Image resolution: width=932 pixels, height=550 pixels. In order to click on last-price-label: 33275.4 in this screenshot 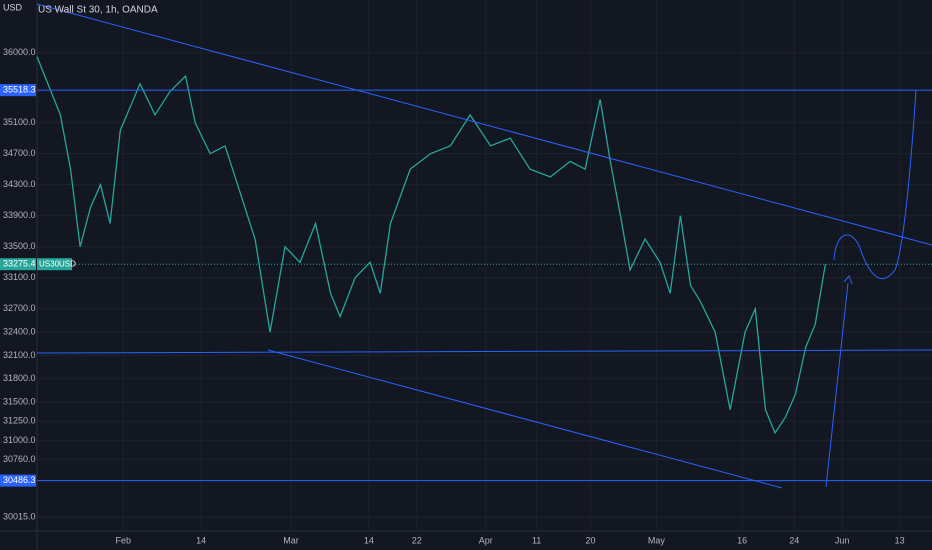, I will do `click(19, 264)`.